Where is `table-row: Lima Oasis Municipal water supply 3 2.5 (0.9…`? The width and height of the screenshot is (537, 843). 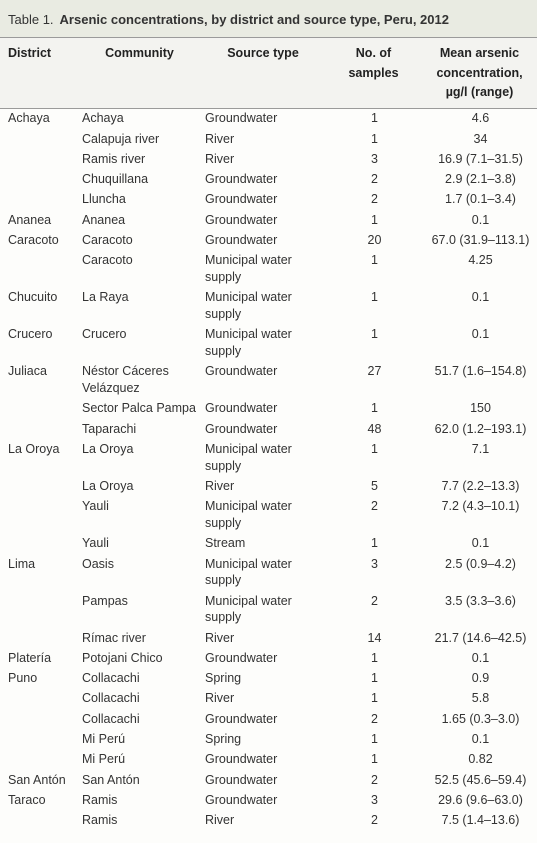
table-row: Lima Oasis Municipal water supply 3 2.5 (0.9… is located at coordinates (268, 572).